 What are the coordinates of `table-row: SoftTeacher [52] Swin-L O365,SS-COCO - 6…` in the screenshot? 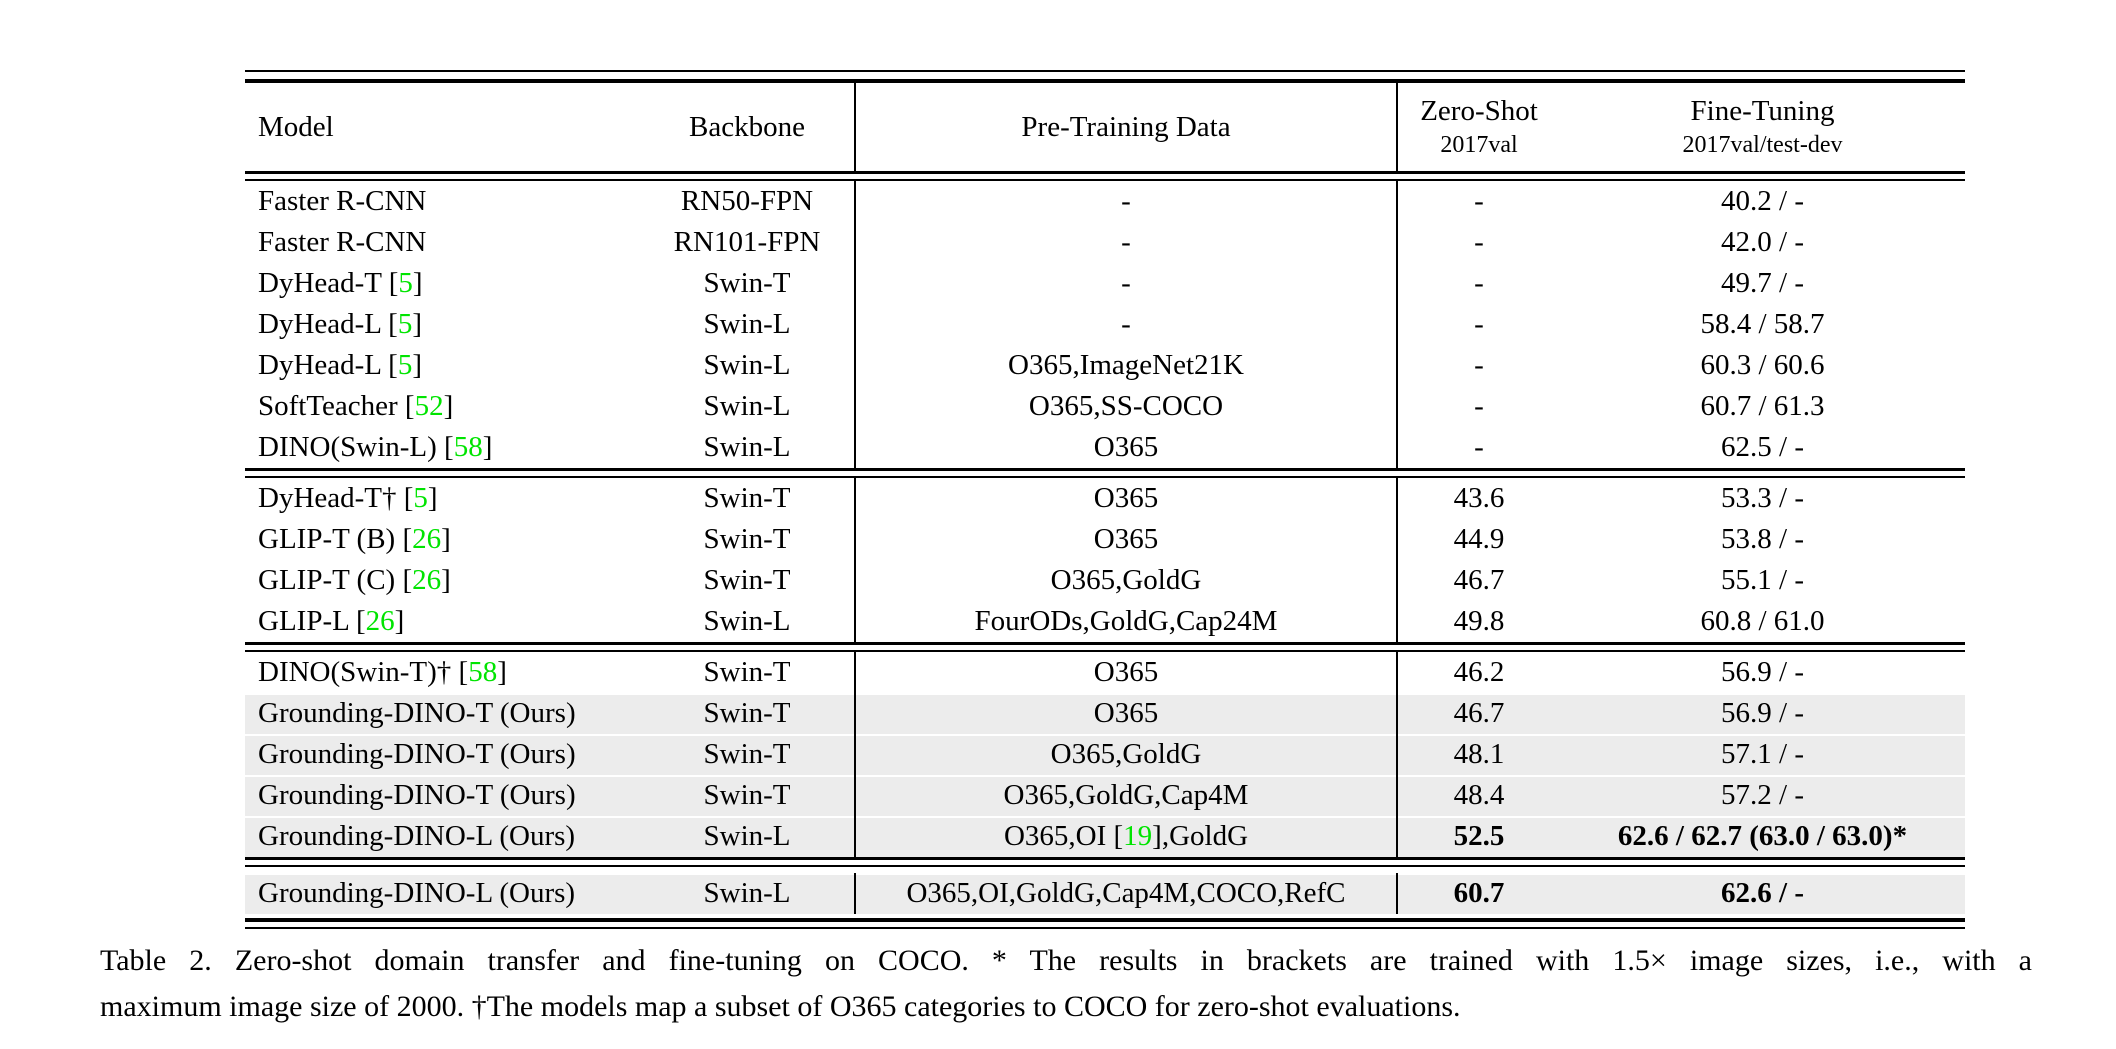 It's located at (1105, 406).